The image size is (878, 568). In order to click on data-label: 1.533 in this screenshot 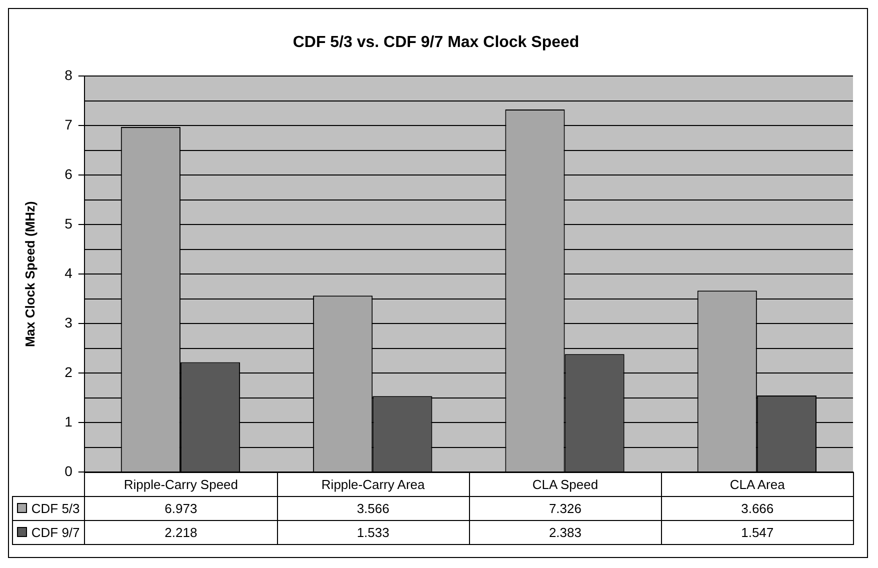, I will do `click(373, 532)`.